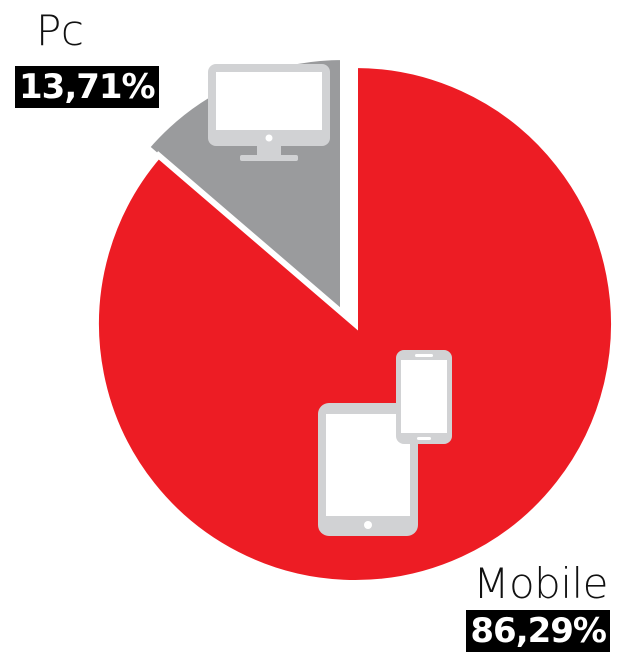 The width and height of the screenshot is (620, 654). Describe the element at coordinates (538, 631) in the screenshot. I see `mobile-percentage-badge: 86,29%` at that location.